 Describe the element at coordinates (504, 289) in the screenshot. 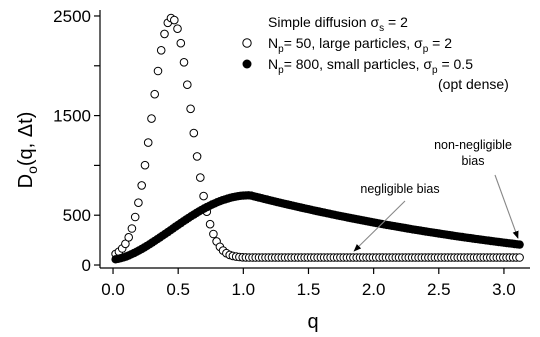

I see `x-tick-label: 3.0` at that location.